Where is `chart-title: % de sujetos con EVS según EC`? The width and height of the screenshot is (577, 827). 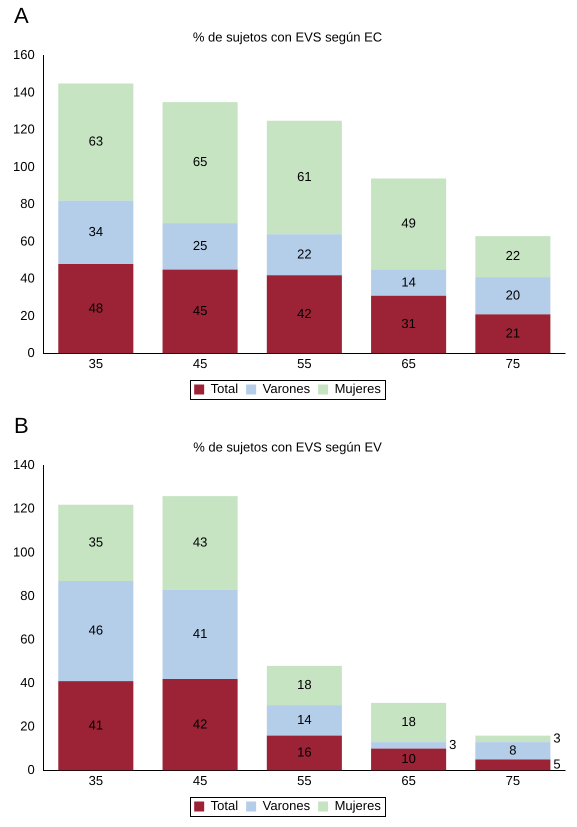
chart-title: % de sujetos con EVS según EC is located at coordinates (287, 36).